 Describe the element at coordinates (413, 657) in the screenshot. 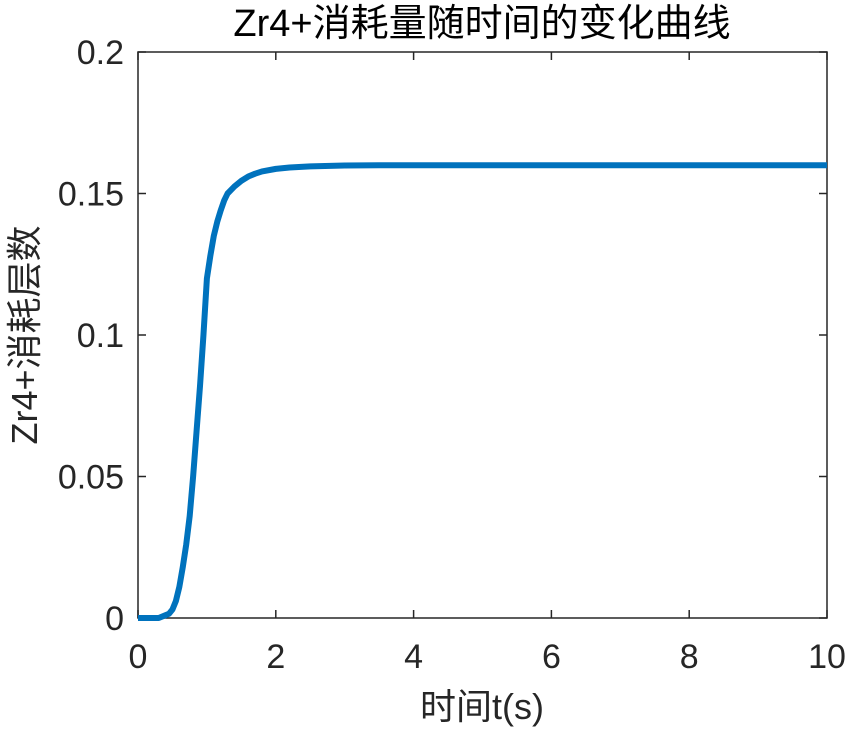

I see `x-tick-label: 4` at that location.